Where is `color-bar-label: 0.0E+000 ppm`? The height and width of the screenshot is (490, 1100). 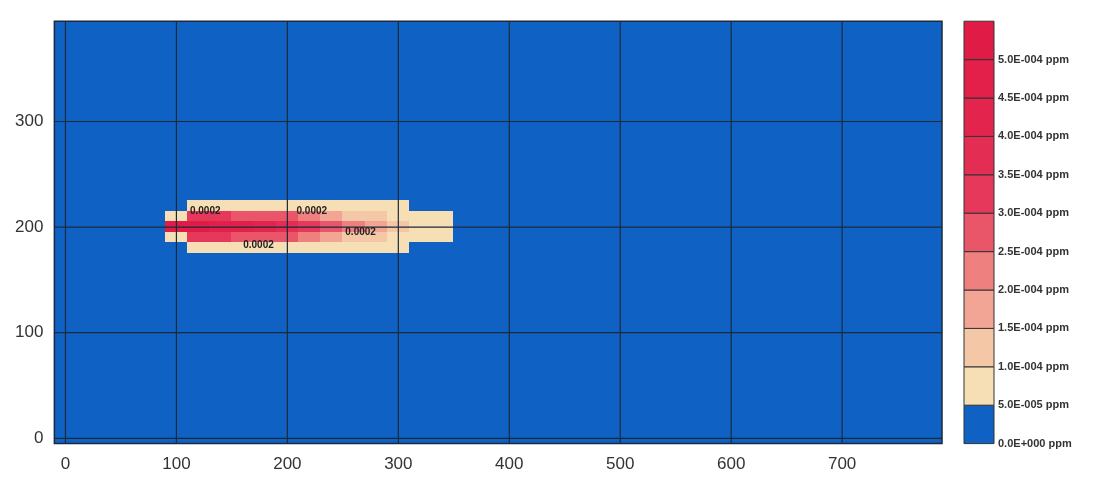
color-bar-label: 0.0E+000 ppm is located at coordinates (1035, 442).